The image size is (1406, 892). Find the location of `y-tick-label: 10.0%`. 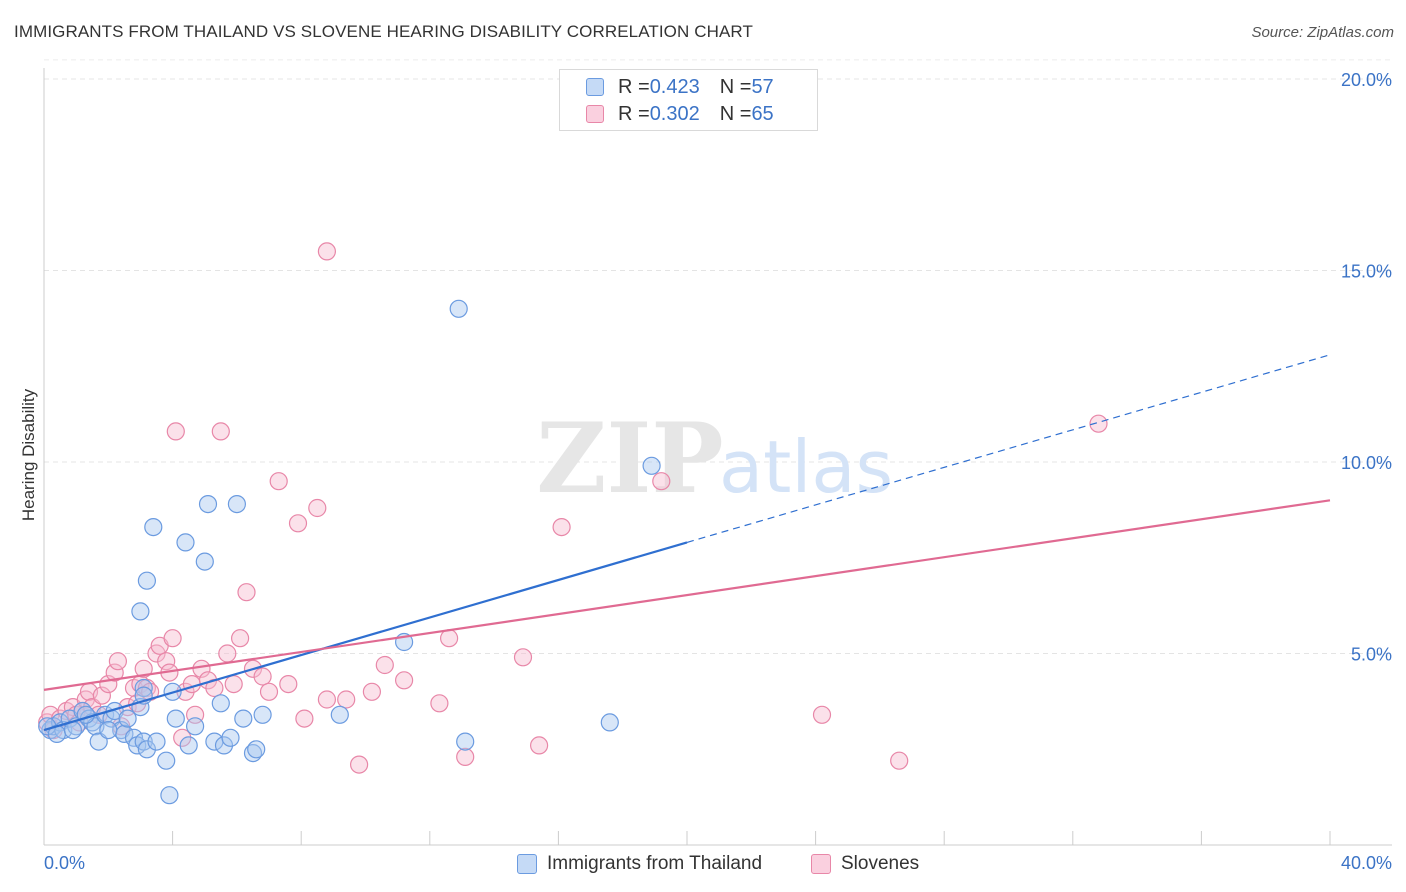

y-tick-label: 10.0% is located at coordinates (1366, 463).